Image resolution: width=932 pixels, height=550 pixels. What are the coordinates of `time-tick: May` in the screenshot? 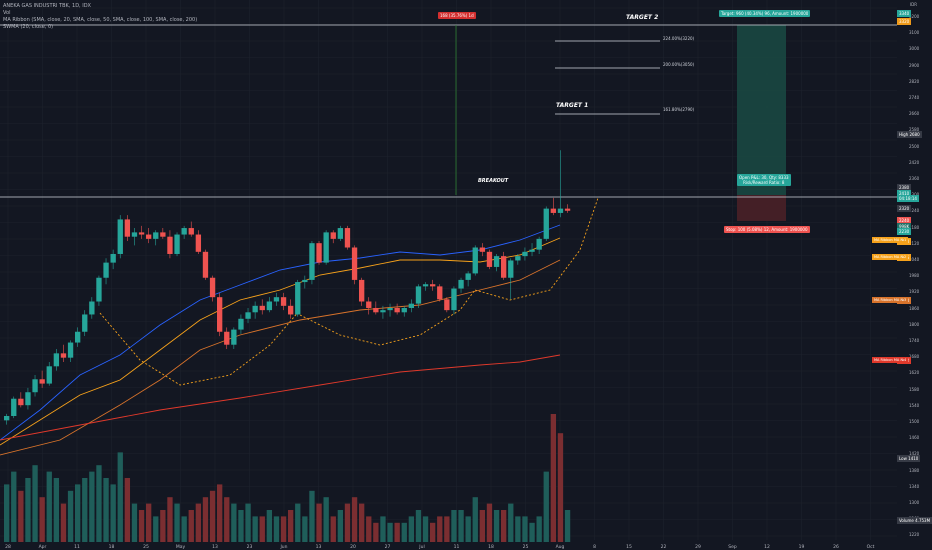 It's located at (181, 547).